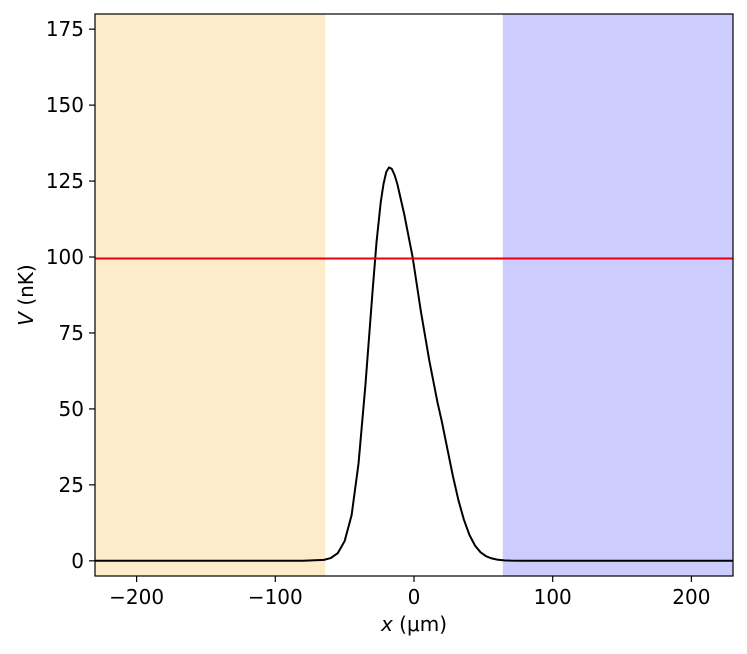  What do you see at coordinates (77, 561) in the screenshot?
I see `y-tick-label: 0` at bounding box center [77, 561].